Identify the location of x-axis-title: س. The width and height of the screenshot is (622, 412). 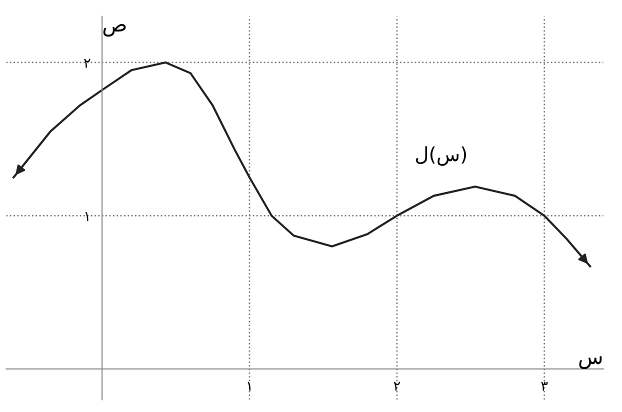
(590, 362).